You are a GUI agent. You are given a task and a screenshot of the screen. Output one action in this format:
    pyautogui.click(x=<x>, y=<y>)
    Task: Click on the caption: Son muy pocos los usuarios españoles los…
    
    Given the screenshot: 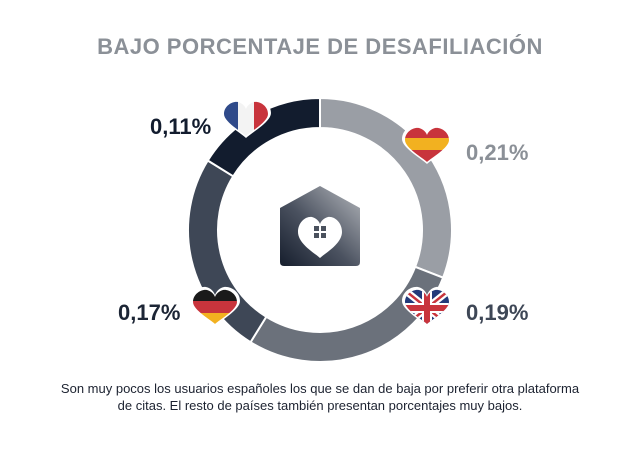 What is the action you would take?
    pyautogui.click(x=320, y=397)
    